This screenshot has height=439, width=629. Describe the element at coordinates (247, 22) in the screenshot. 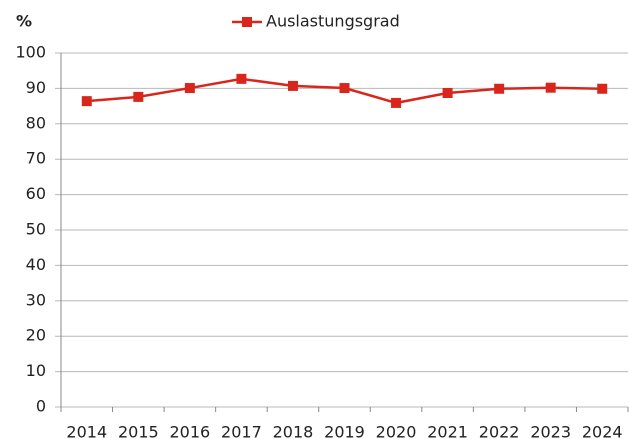

I see `legend-marker` at that location.